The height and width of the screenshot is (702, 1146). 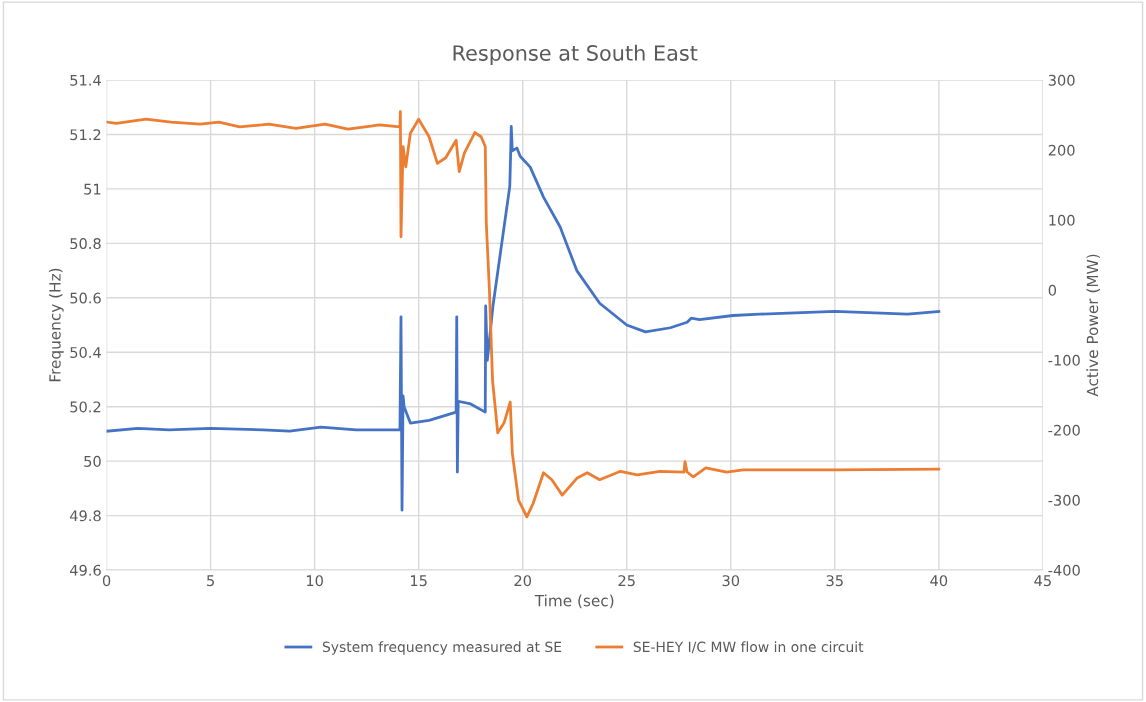 I want to click on legend-label: SE-HEY I/C MW flow in one circuit, so click(x=748, y=647).